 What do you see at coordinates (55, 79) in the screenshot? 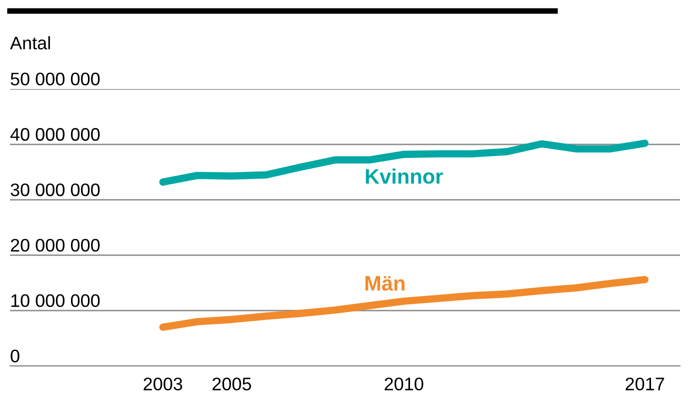
I see `y-tick-label: 50 000 000` at bounding box center [55, 79].